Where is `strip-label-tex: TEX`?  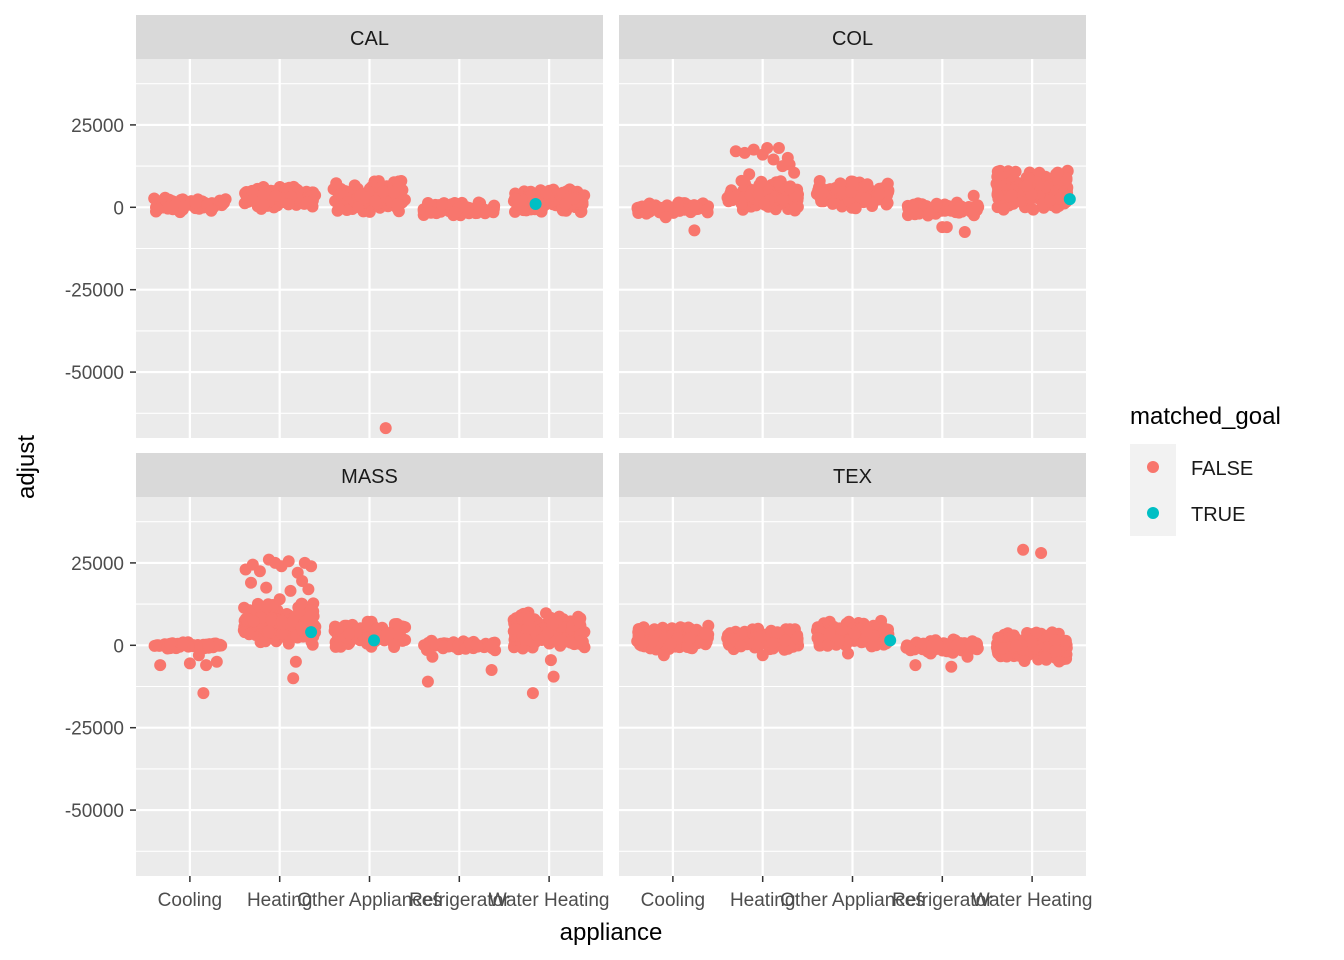
strip-label-tex: TEX is located at coordinates (852, 477).